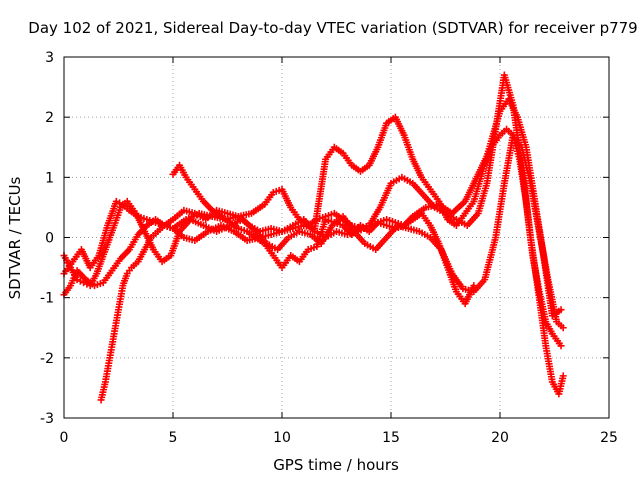  Describe the element at coordinates (173, 438) in the screenshot. I see `x-tick-label: 5` at that location.